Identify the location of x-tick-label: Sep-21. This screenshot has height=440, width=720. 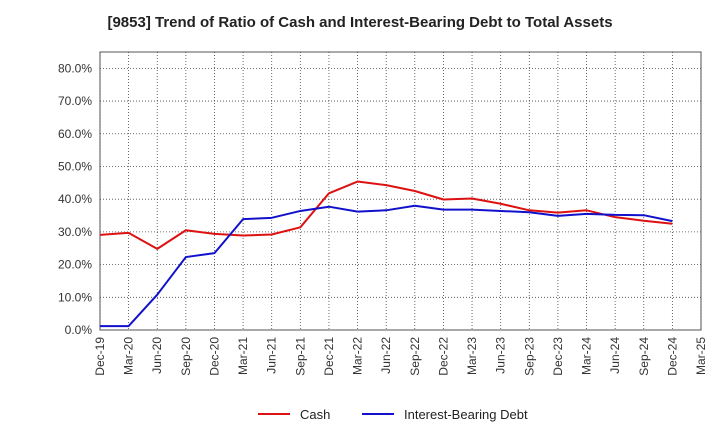
(300, 356).